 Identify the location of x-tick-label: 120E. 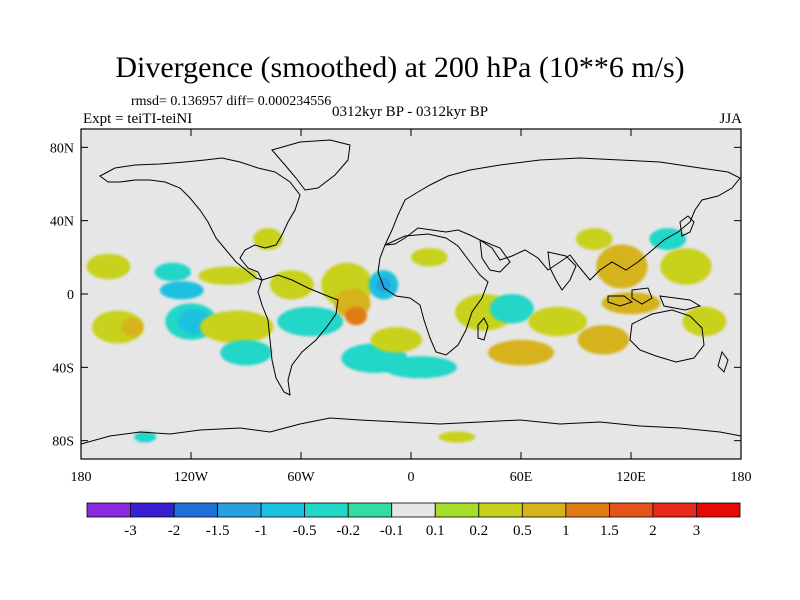
(631, 477).